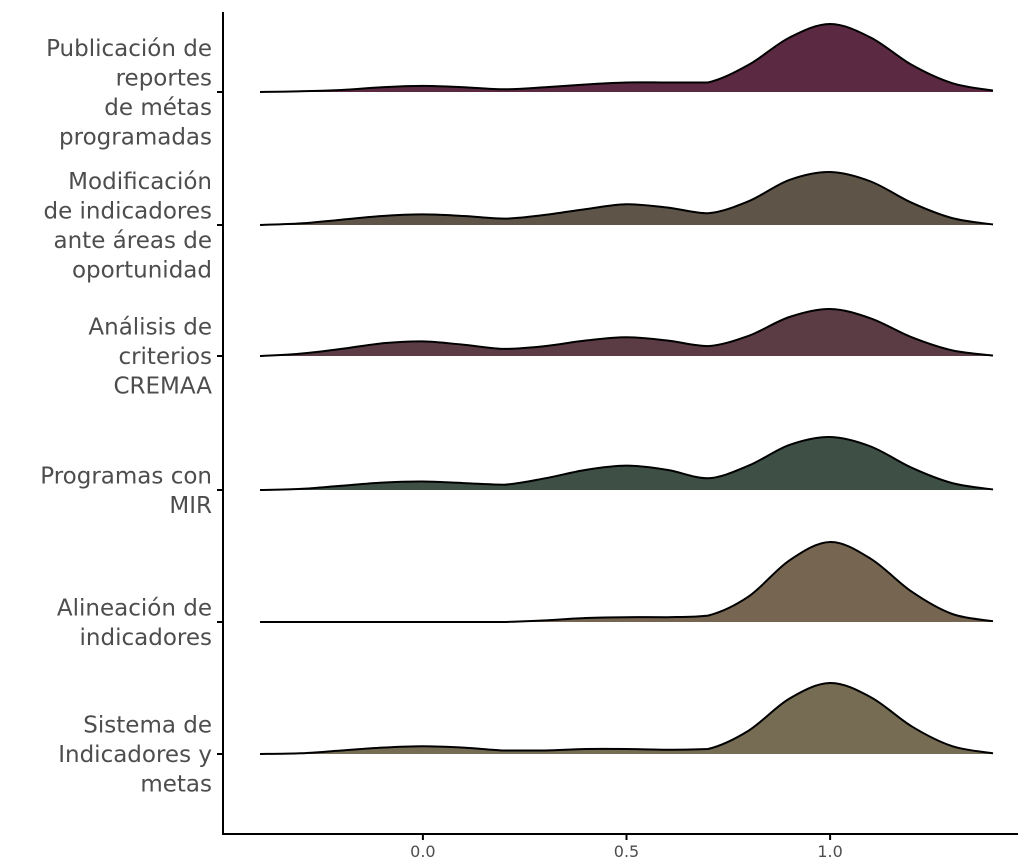 The width and height of the screenshot is (1018, 859). Describe the element at coordinates (135, 137) in the screenshot. I see `category-label-line: programadas` at that location.